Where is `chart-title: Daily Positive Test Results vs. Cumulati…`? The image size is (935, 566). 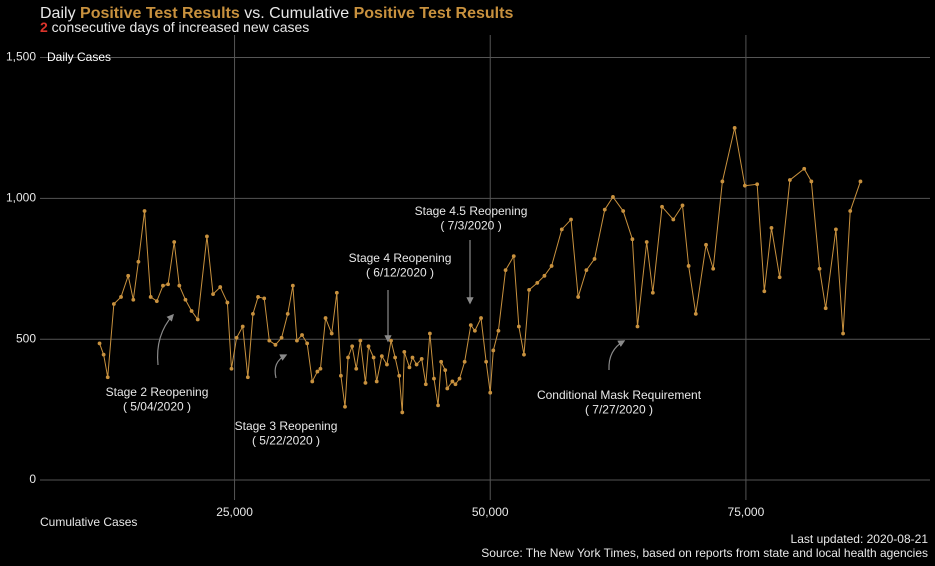 chart-title: Daily Positive Test Results vs. Cumulati… is located at coordinates (276, 13).